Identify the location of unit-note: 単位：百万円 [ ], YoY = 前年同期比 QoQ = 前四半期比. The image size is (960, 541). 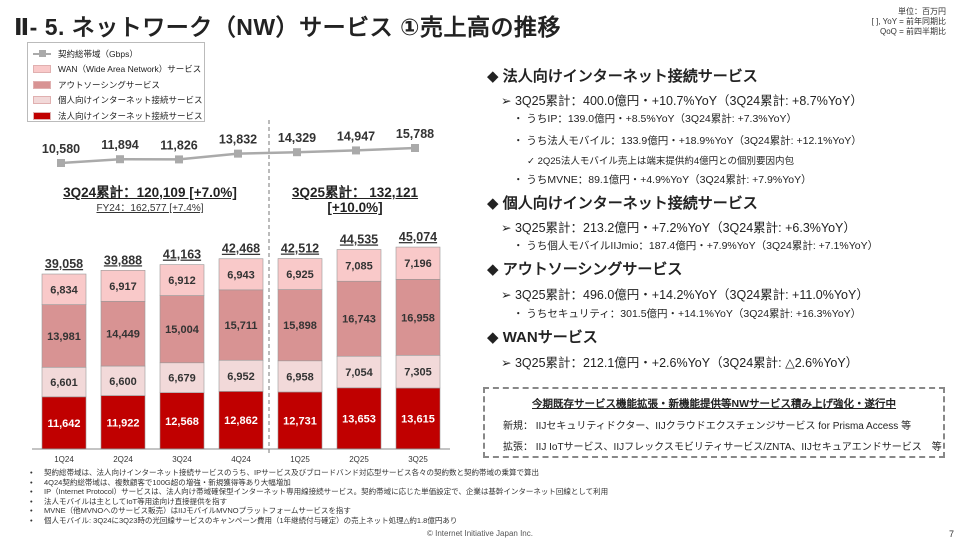
(909, 22).